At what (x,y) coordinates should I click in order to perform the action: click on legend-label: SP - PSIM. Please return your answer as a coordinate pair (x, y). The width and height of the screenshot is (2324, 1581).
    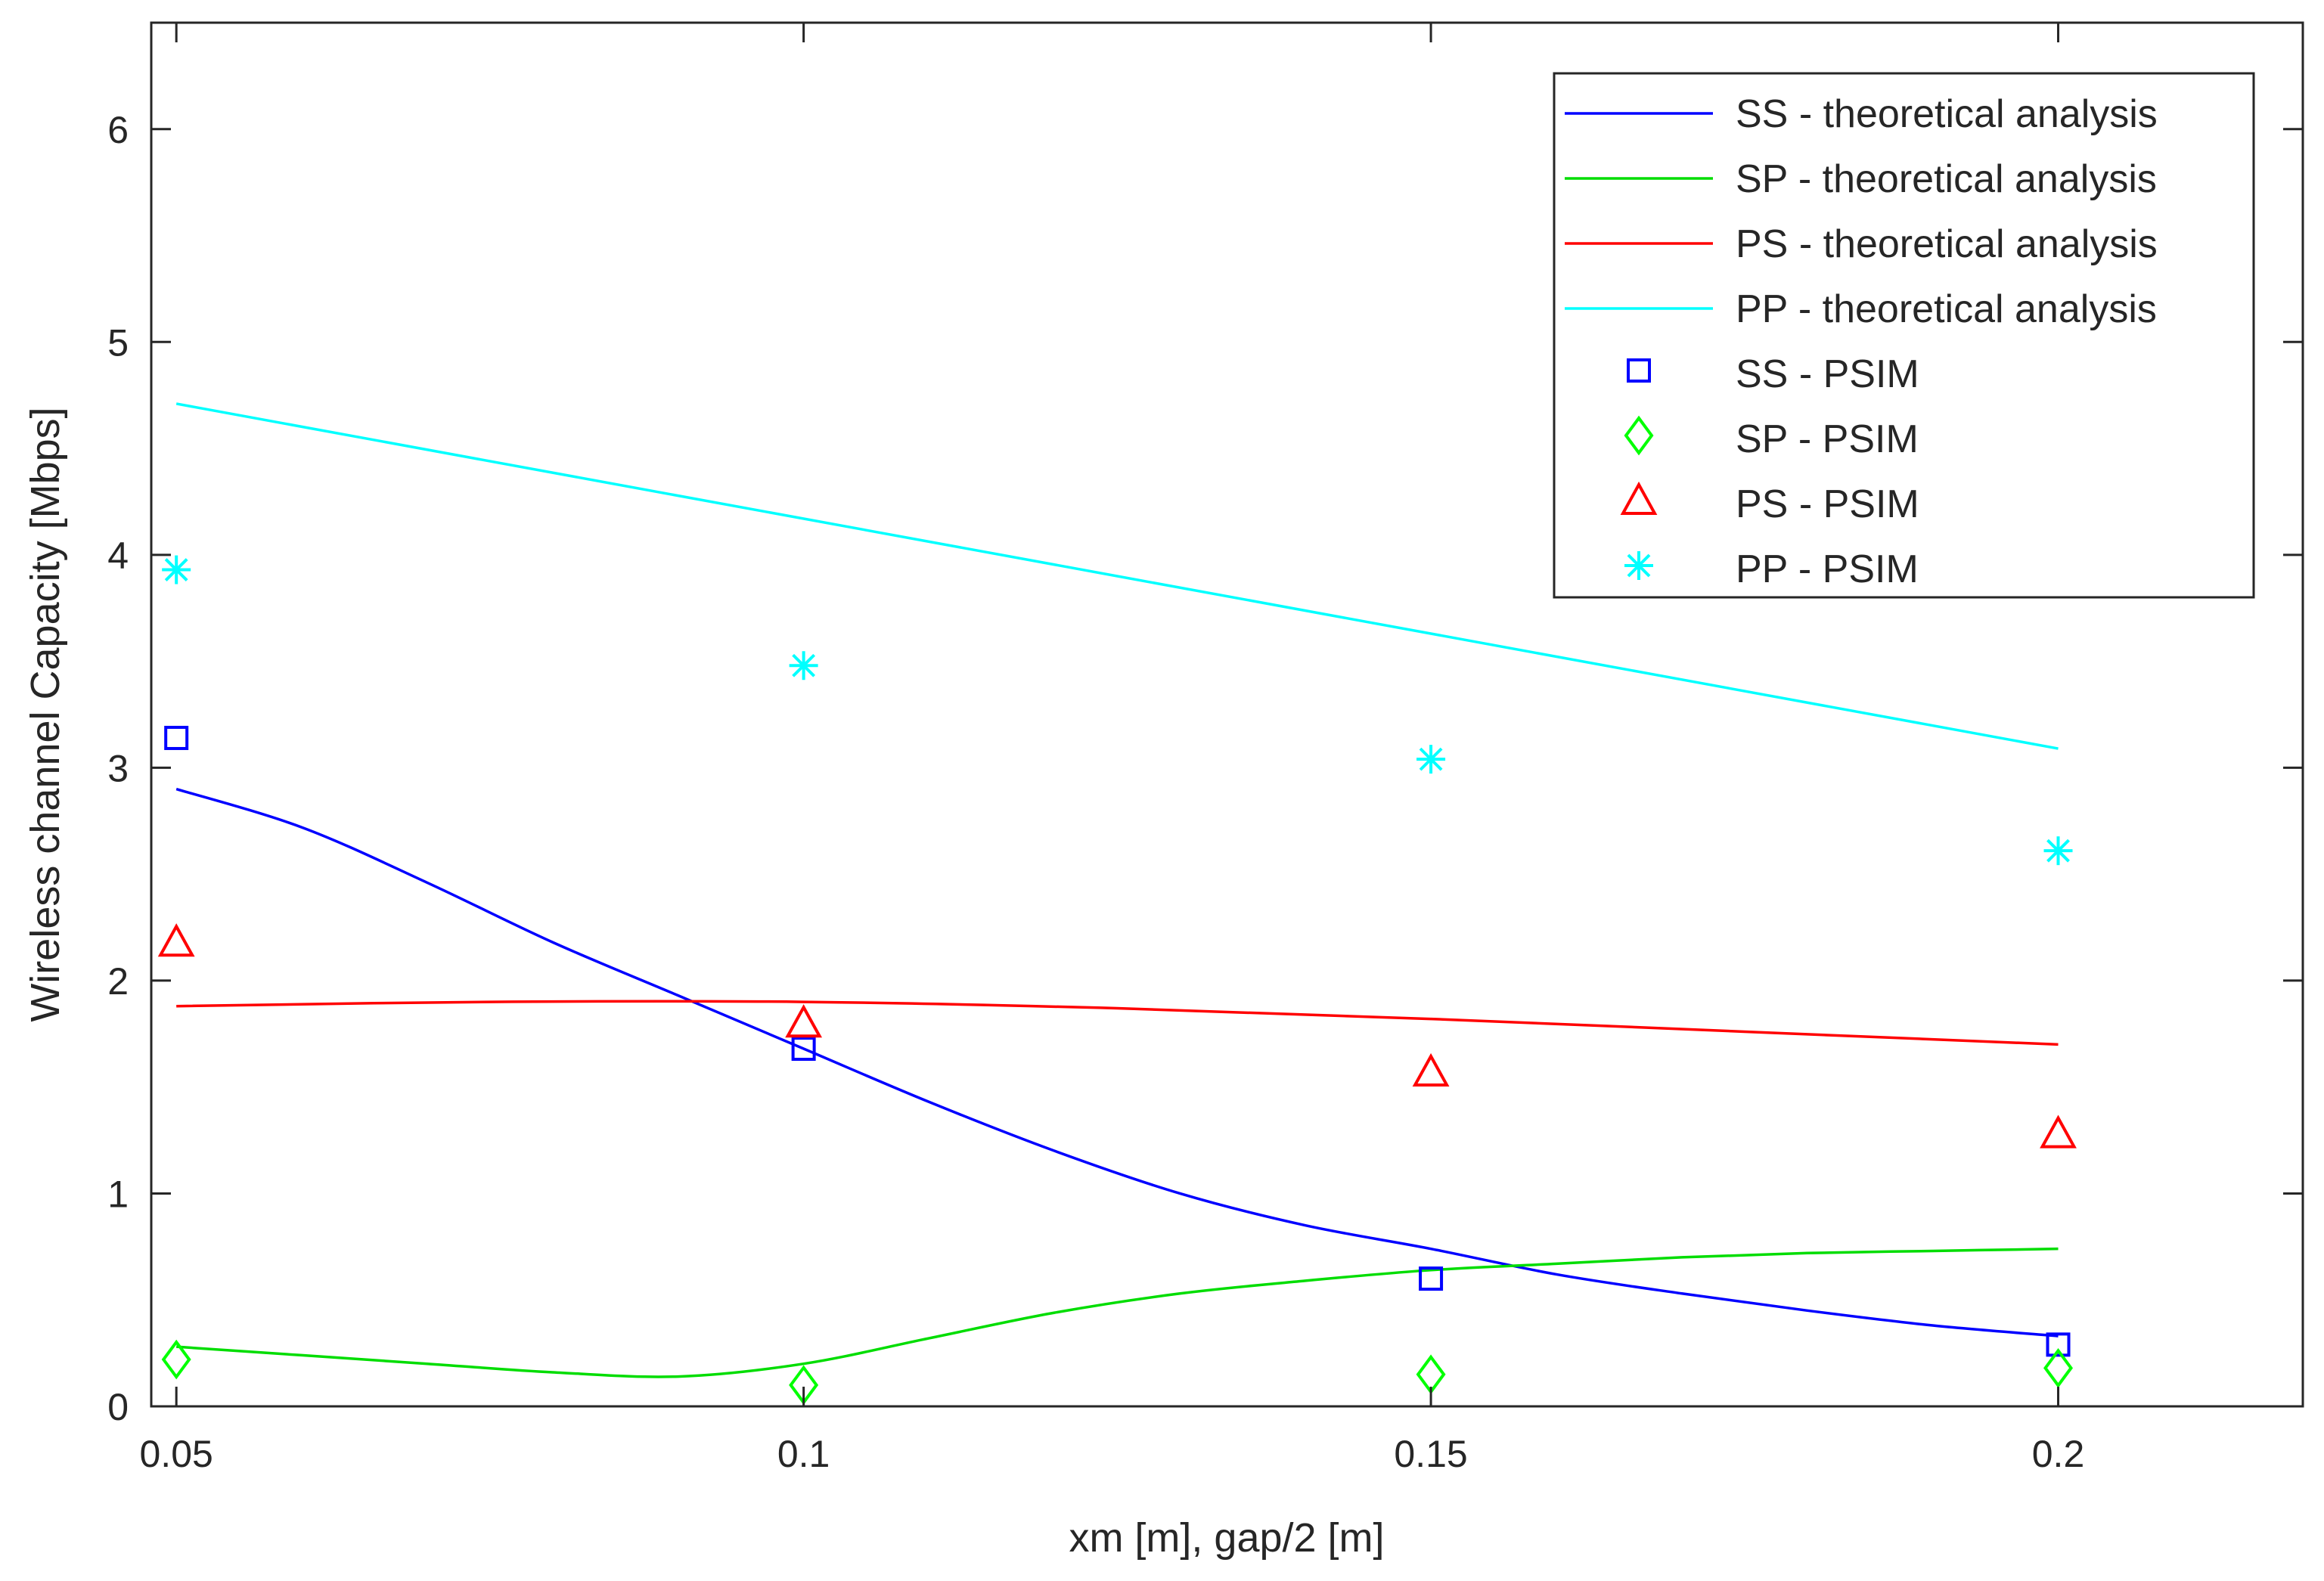
    Looking at the image, I should click on (1827, 439).